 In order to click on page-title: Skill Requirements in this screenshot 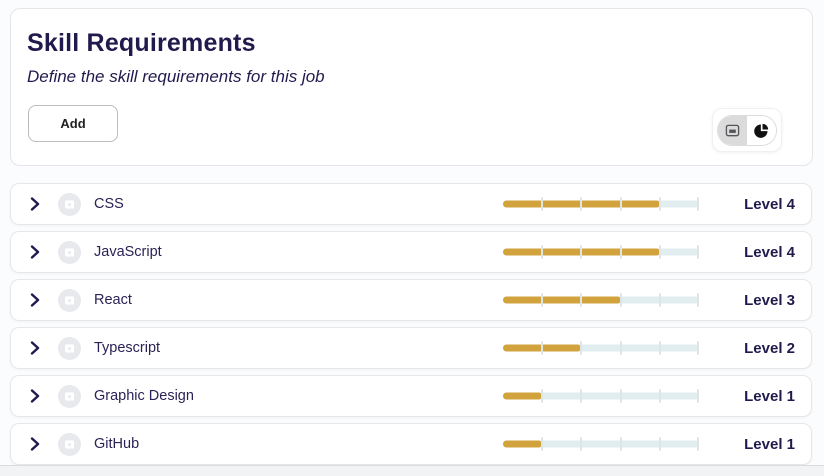, I will do `click(141, 43)`.